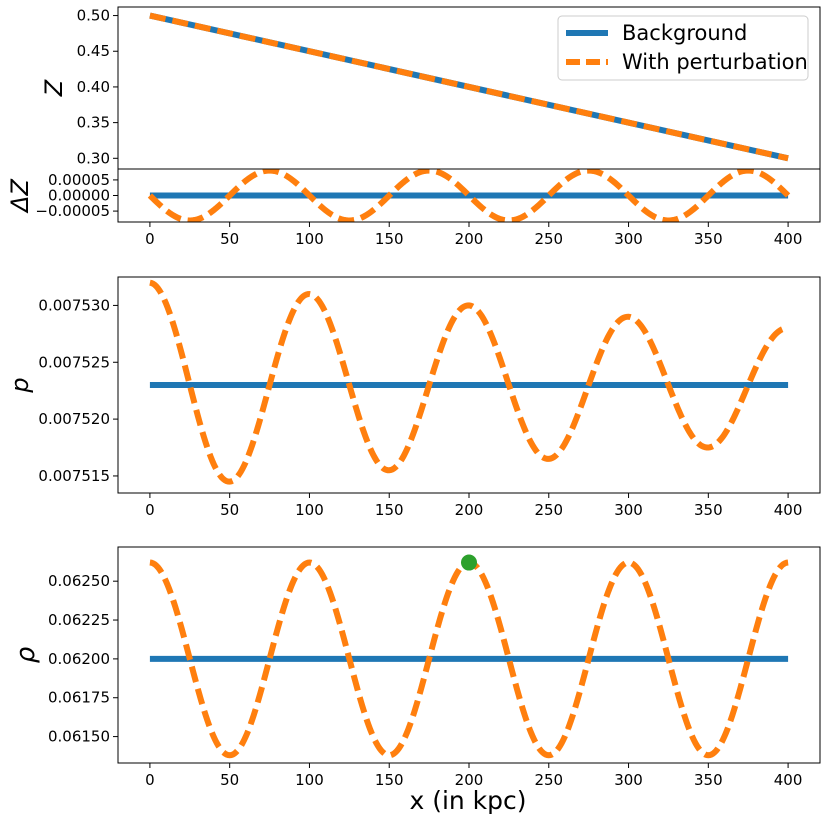 This screenshot has height=820, width=825. I want to click on y-tick-label: 0.30, so click(93, 158).